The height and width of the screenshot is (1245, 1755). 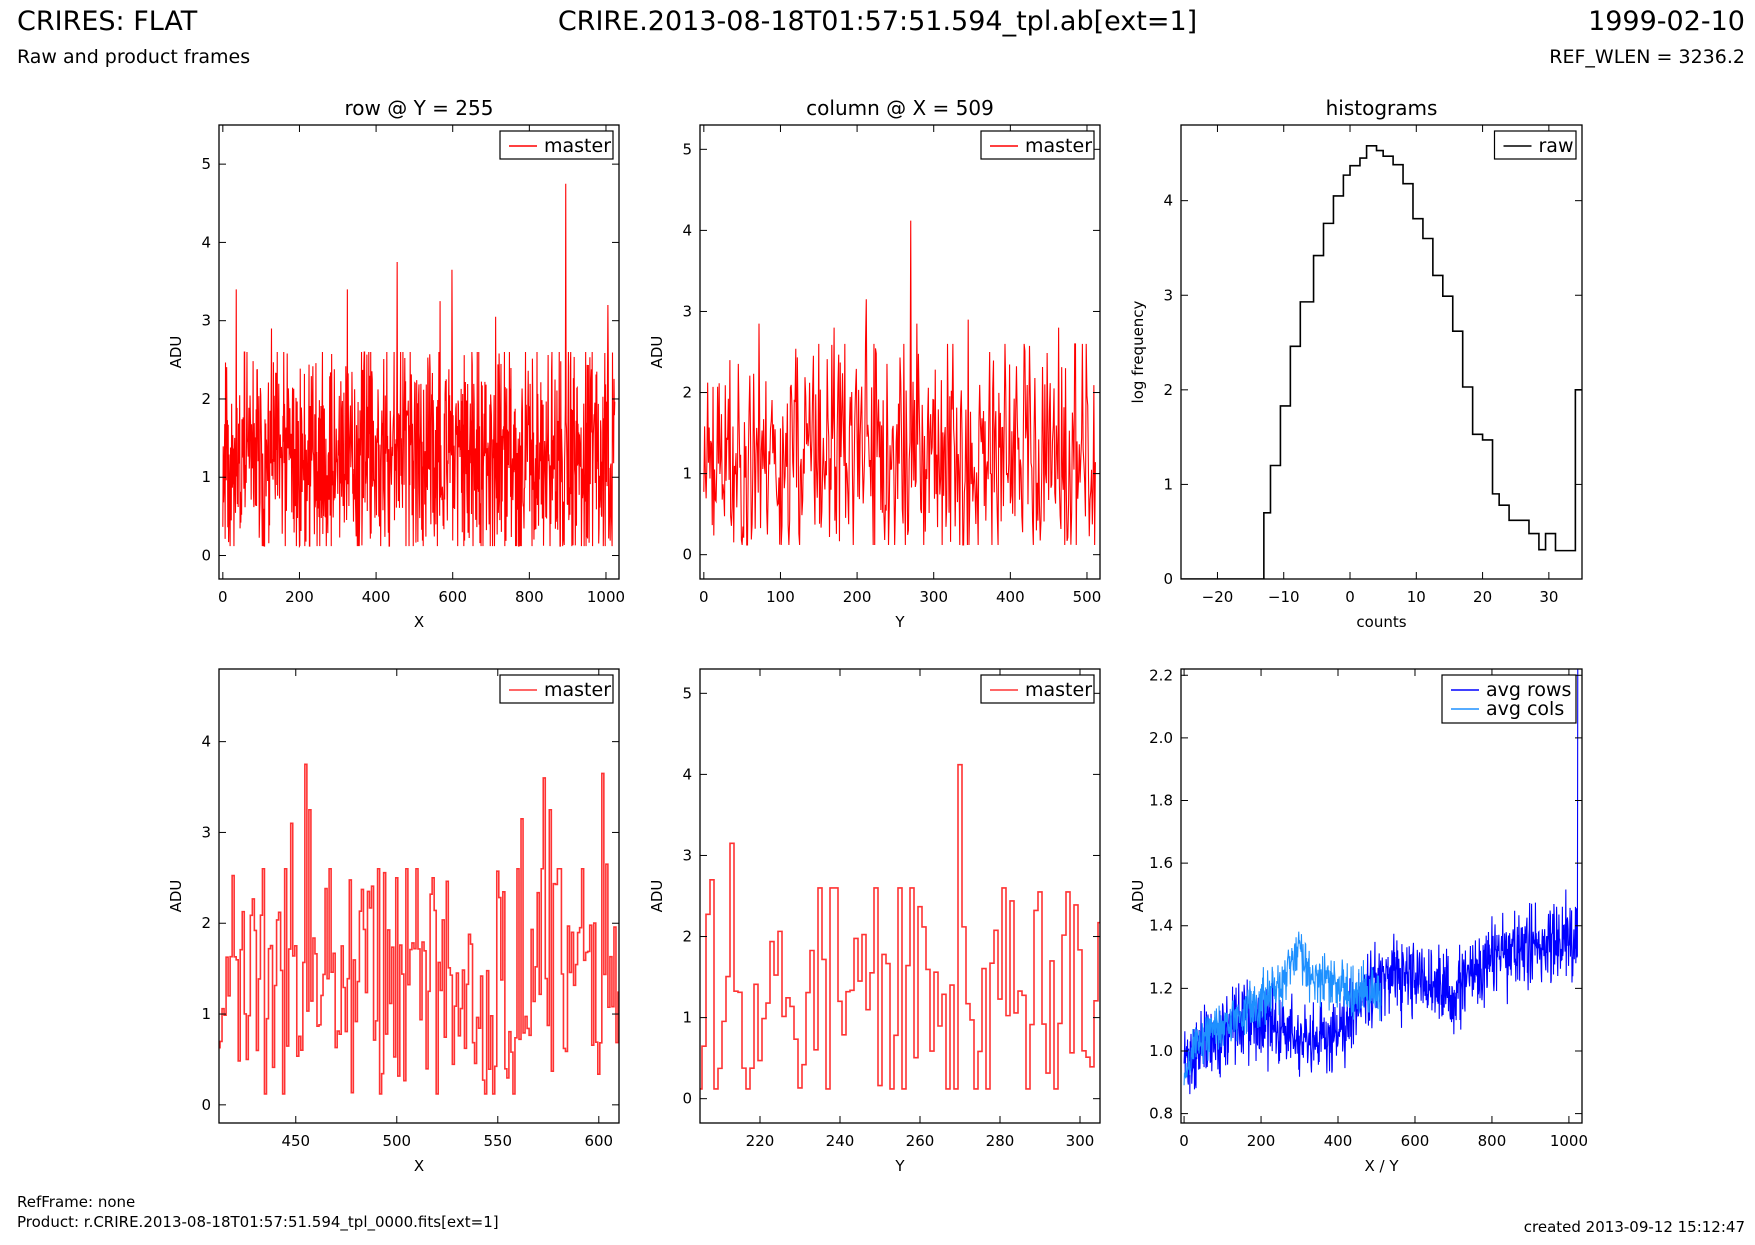 I want to click on footer-ref-frame: RefFrame: none, so click(x=76, y=1202).